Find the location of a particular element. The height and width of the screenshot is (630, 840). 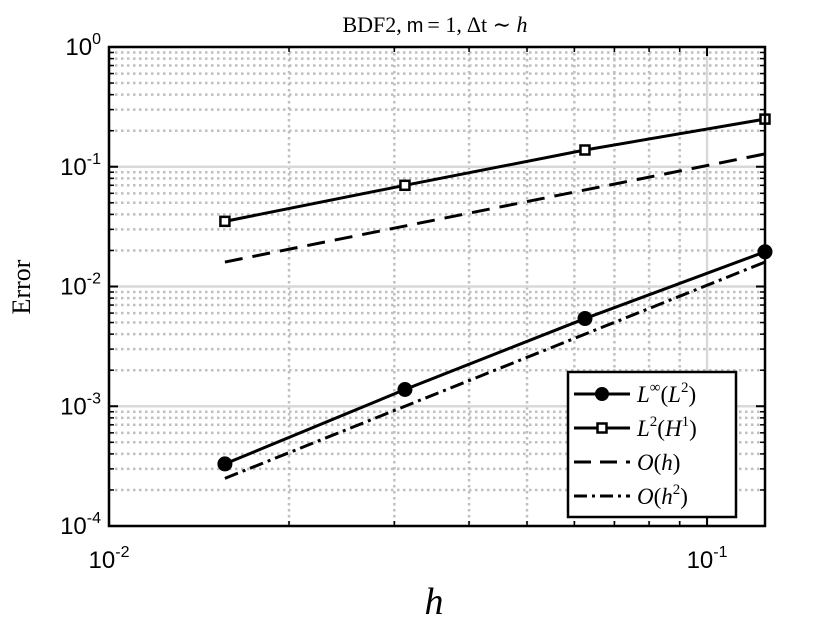

legend: L∞(L2) L2(H1) O(h) O(h2) is located at coordinates (652, 444).